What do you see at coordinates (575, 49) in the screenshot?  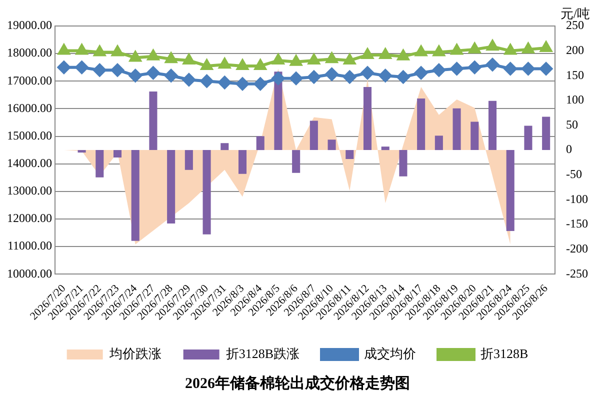 I see `y2-tick-label: 200` at bounding box center [575, 49].